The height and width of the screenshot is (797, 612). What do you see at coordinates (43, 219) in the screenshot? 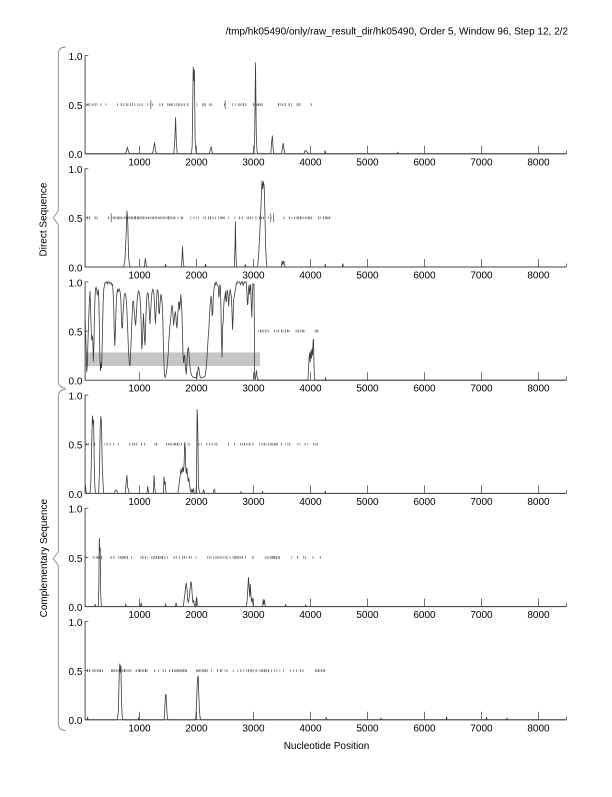
I see `svg-text: Direct Sequence` at bounding box center [43, 219].